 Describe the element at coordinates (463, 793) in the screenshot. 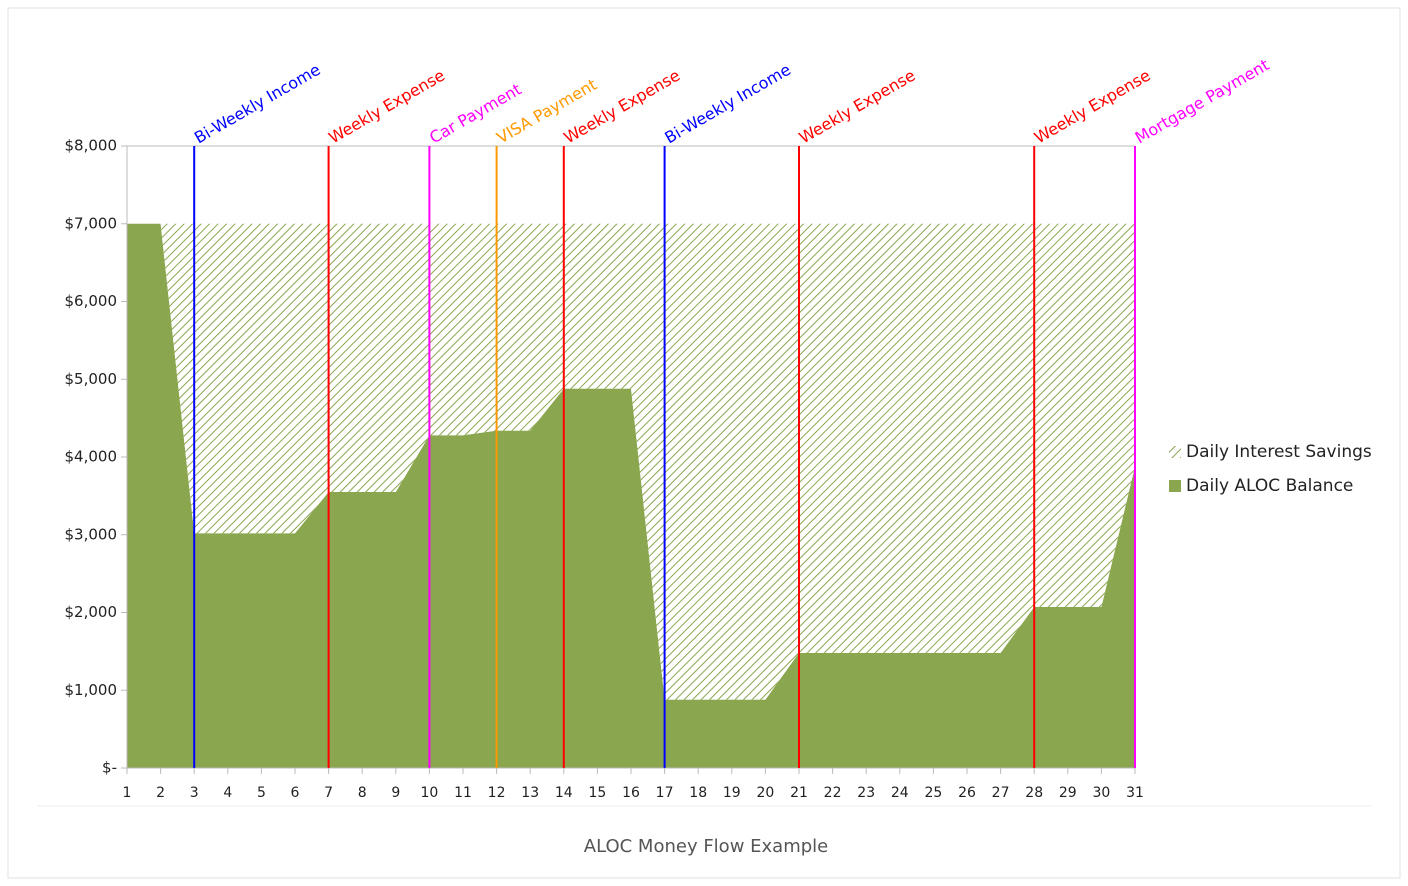

I see `x-tick-label: 11` at that location.